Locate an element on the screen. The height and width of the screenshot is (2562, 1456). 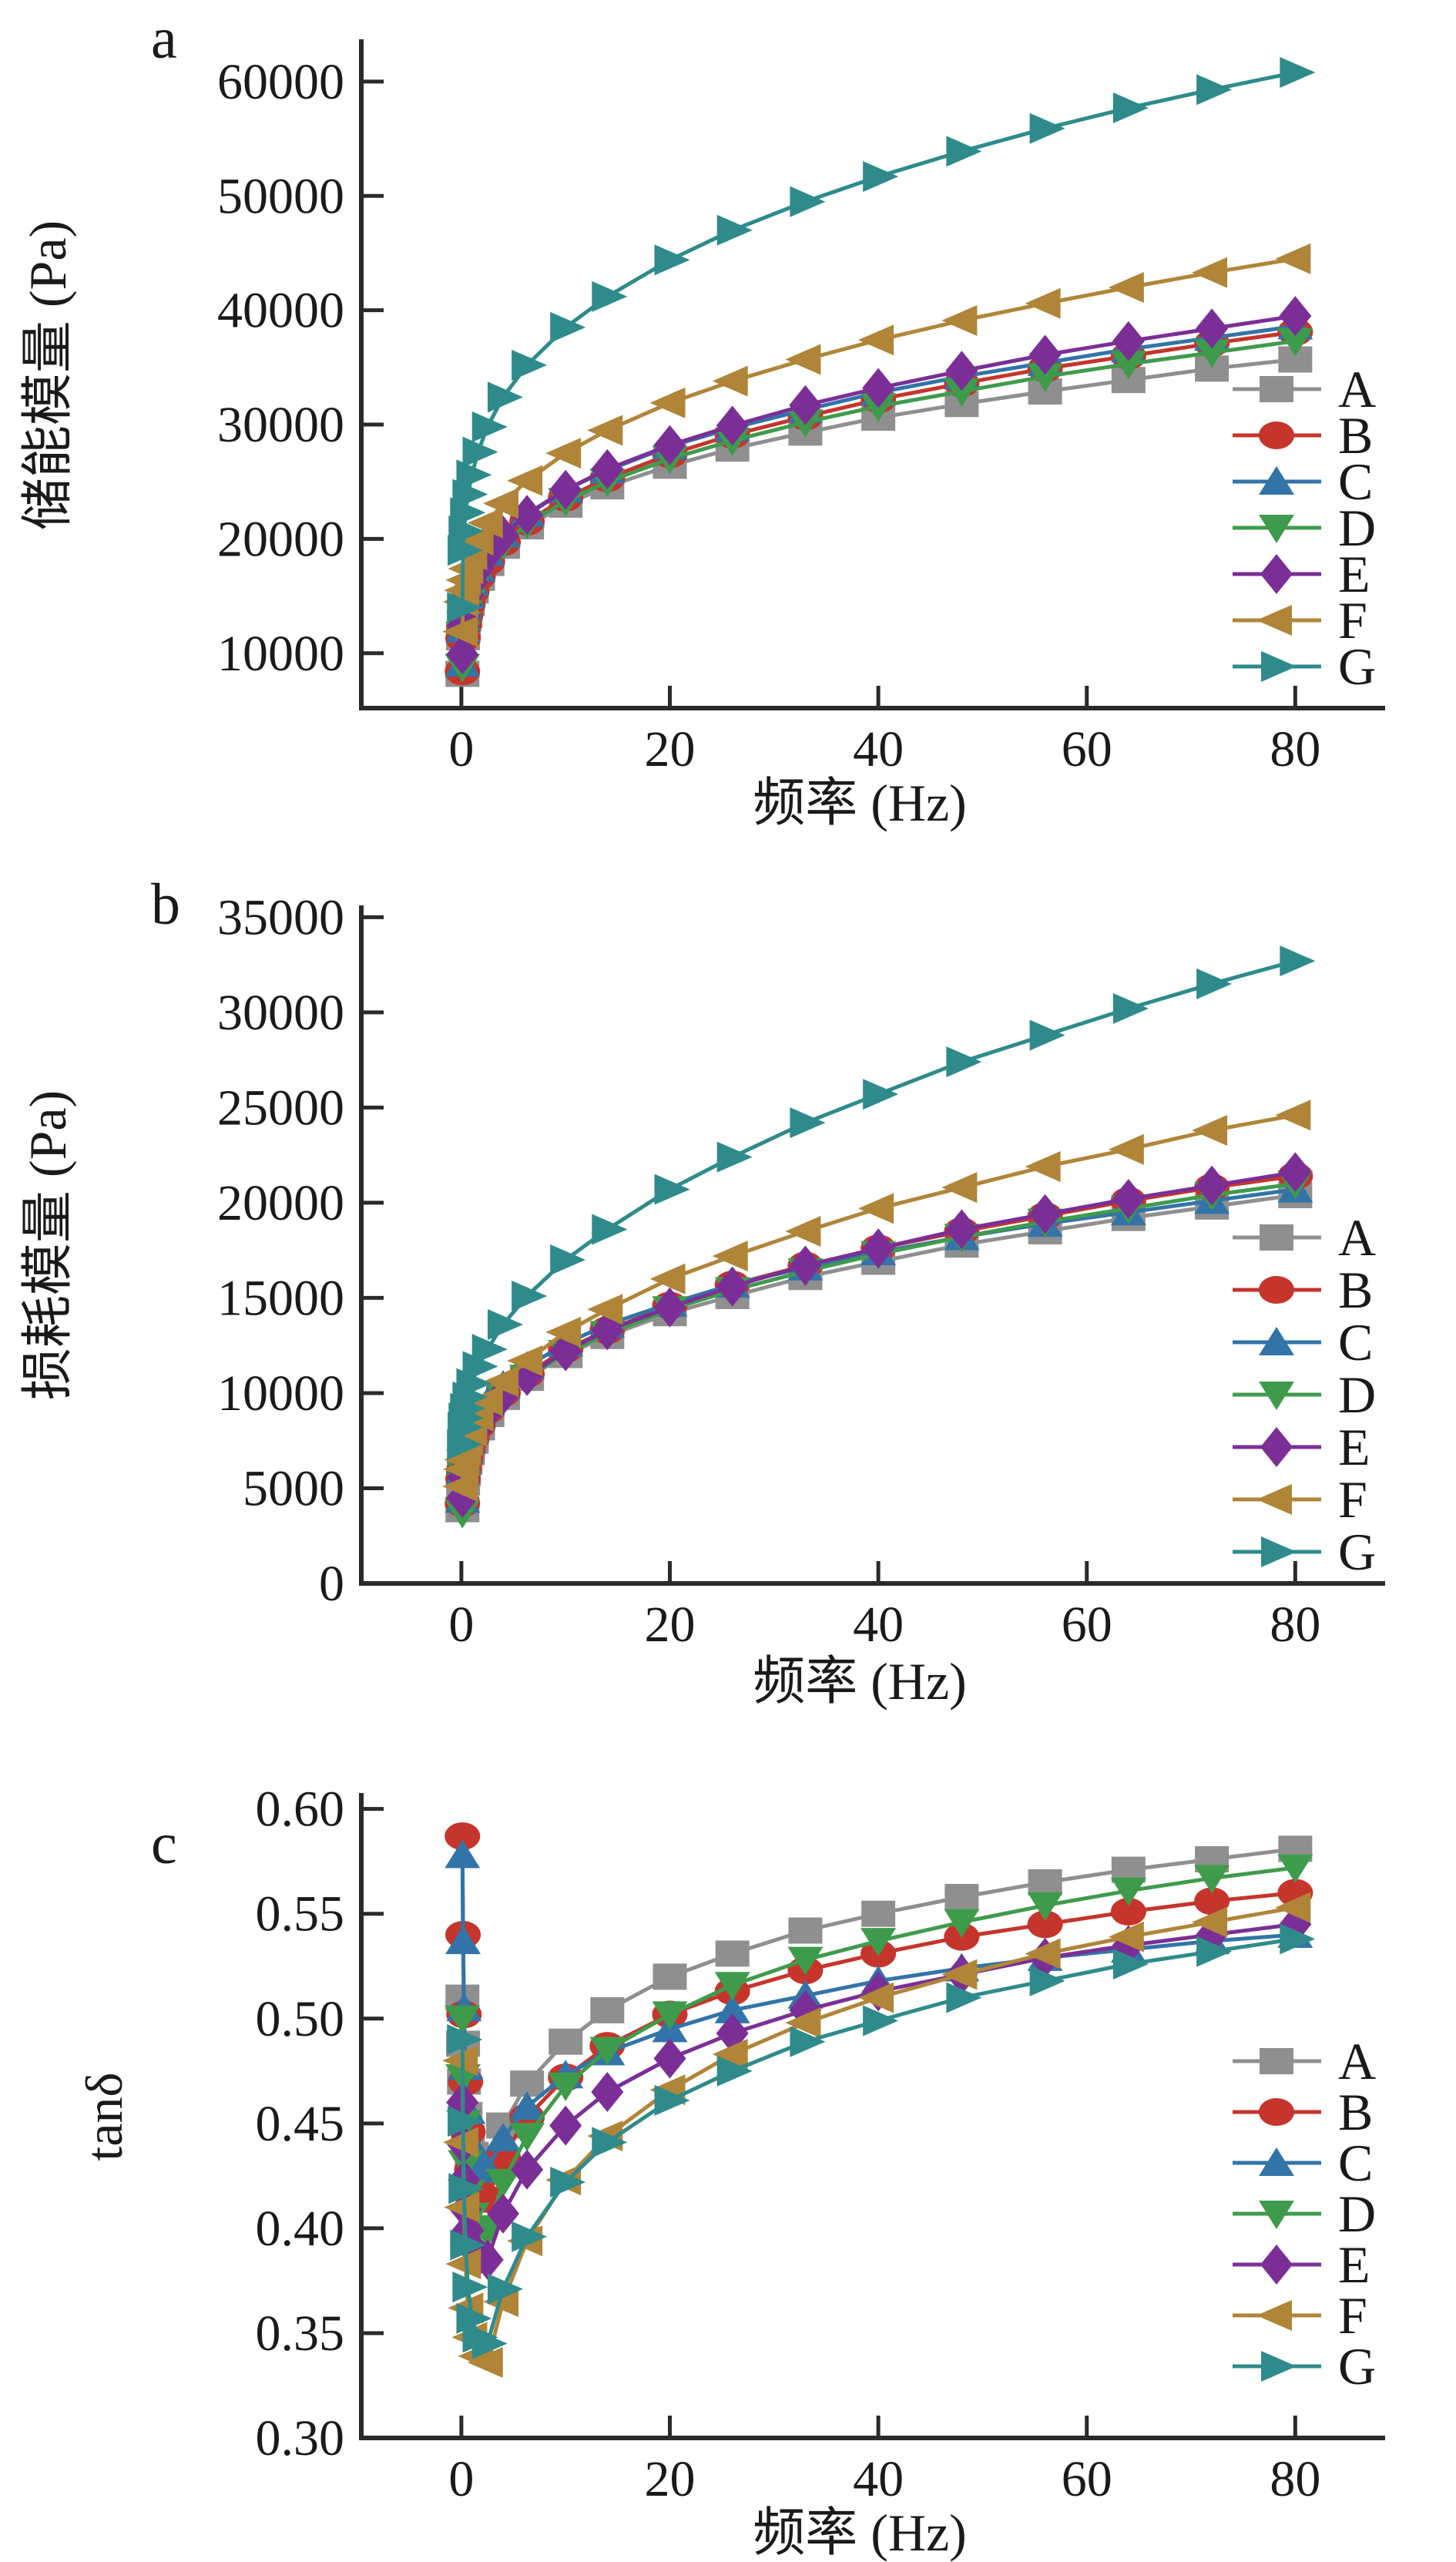
series-F-a is located at coordinates (876, 445).